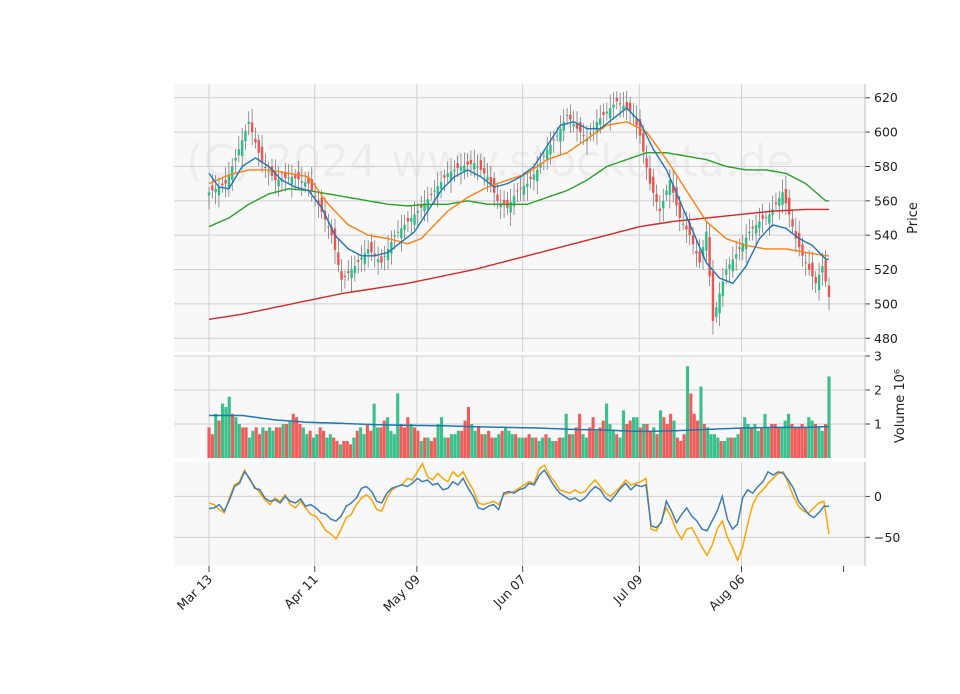 The image size is (960, 694). Describe the element at coordinates (886, 132) in the screenshot. I see `y-tick-label: 600` at that location.